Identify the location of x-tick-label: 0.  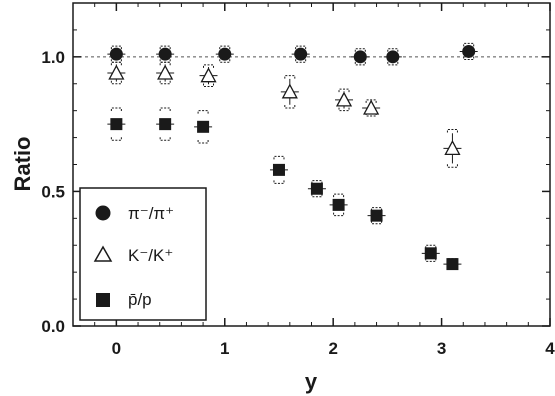
(116, 348).